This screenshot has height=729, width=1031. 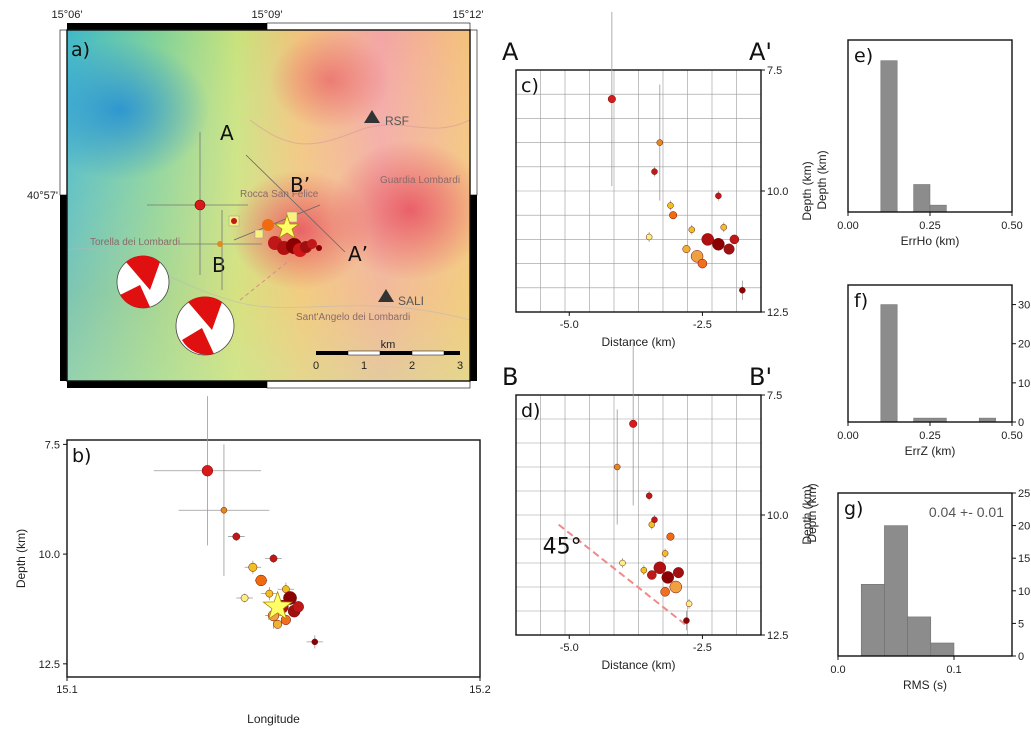 I want to click on section-line-aa, so click(x=295, y=203).